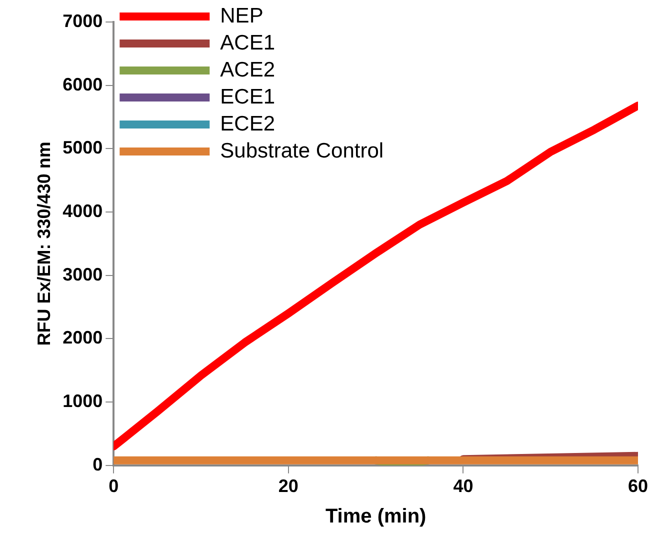 The width and height of the screenshot is (654, 537). What do you see at coordinates (375, 517) in the screenshot?
I see `x-axis-title: Time (min)` at bounding box center [375, 517].